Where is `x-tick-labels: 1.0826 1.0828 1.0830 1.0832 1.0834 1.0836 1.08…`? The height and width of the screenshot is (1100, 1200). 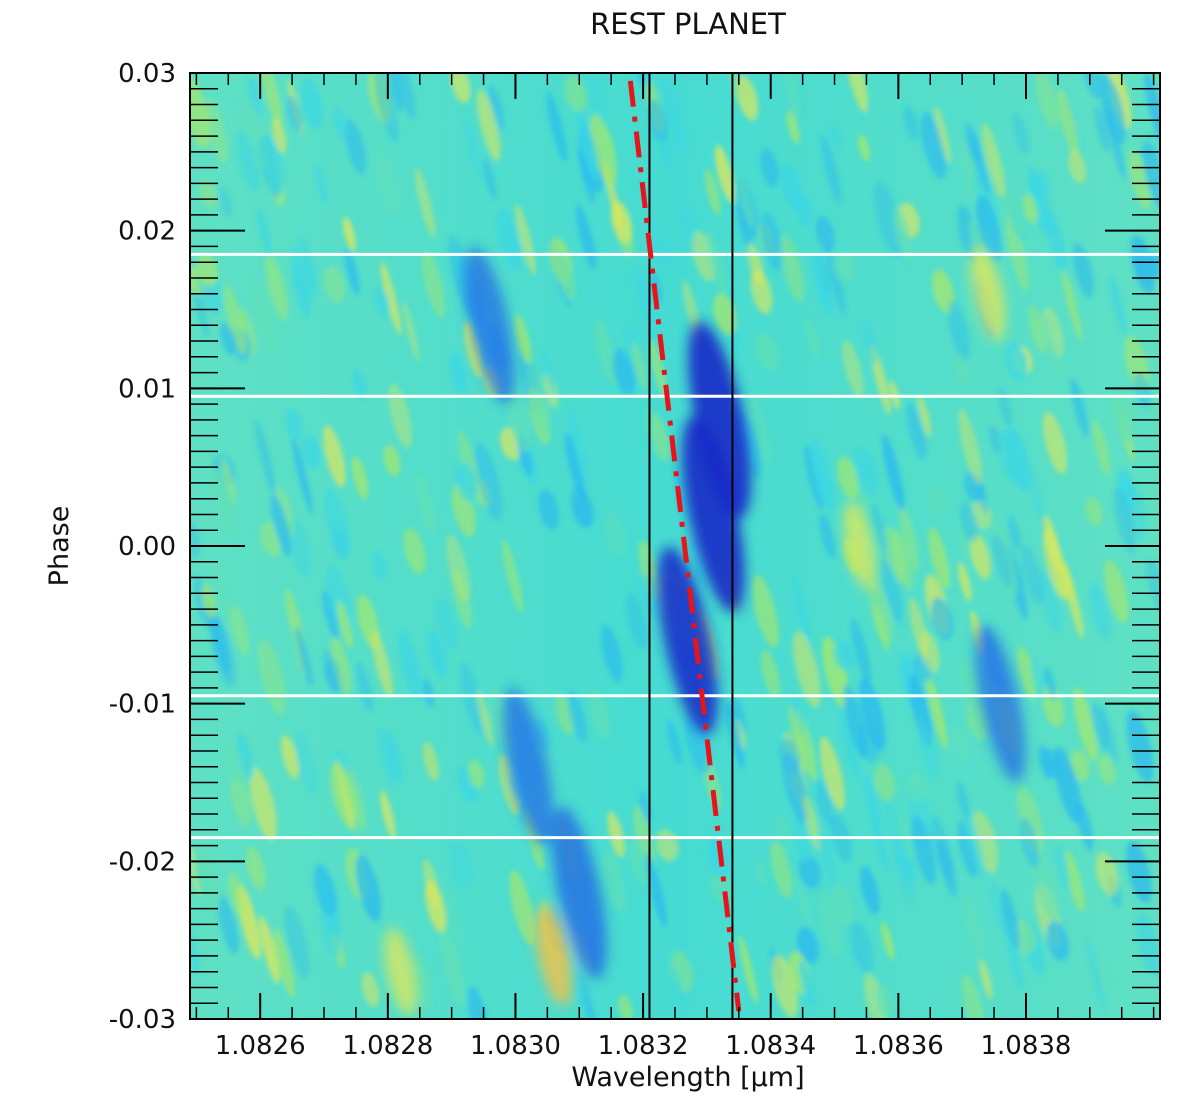
x-tick-labels: 1.0826 1.0828 1.0830 1.0832 1.0834 1.0836 1.08… is located at coordinates (643, 1046).